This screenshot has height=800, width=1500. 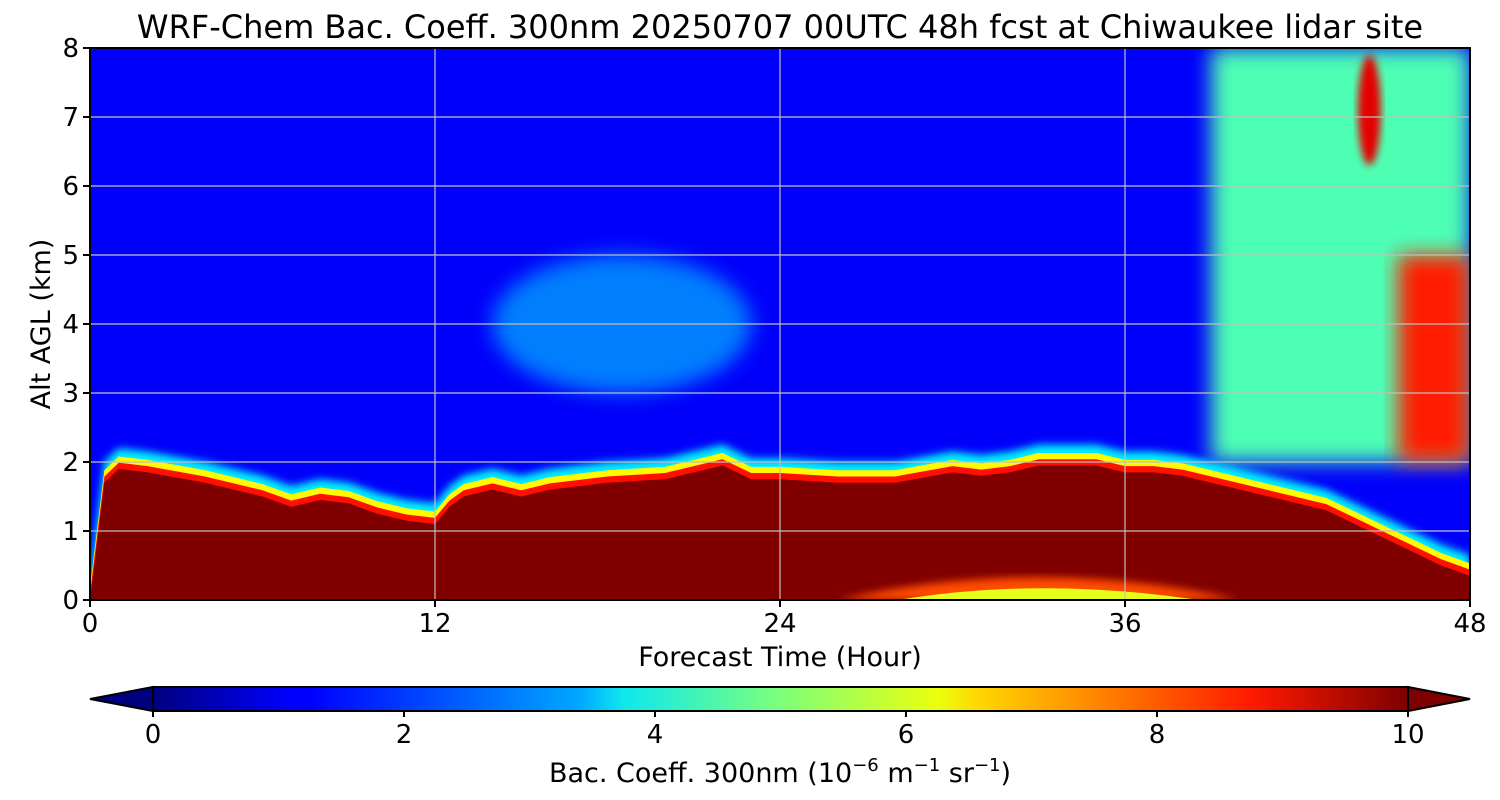 What do you see at coordinates (1439, 699) in the screenshot?
I see `colorbar-extend-high` at bounding box center [1439, 699].